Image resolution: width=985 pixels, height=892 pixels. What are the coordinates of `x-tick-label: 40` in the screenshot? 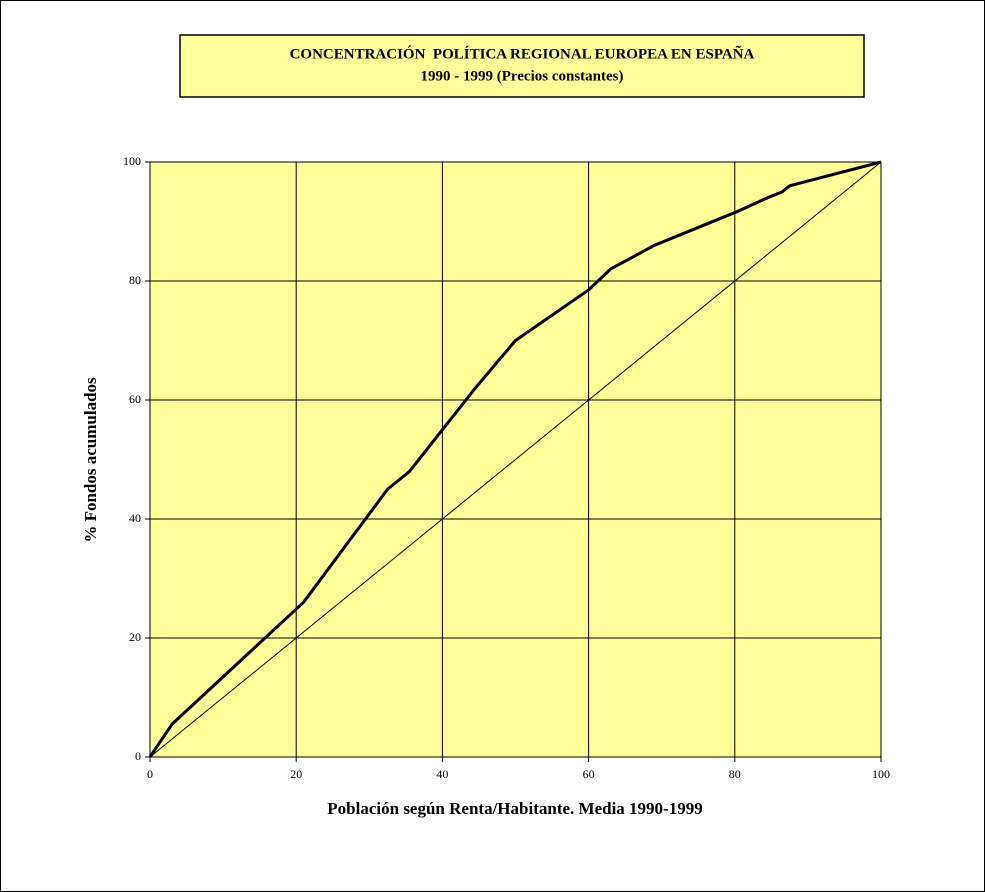 It's located at (442, 774).